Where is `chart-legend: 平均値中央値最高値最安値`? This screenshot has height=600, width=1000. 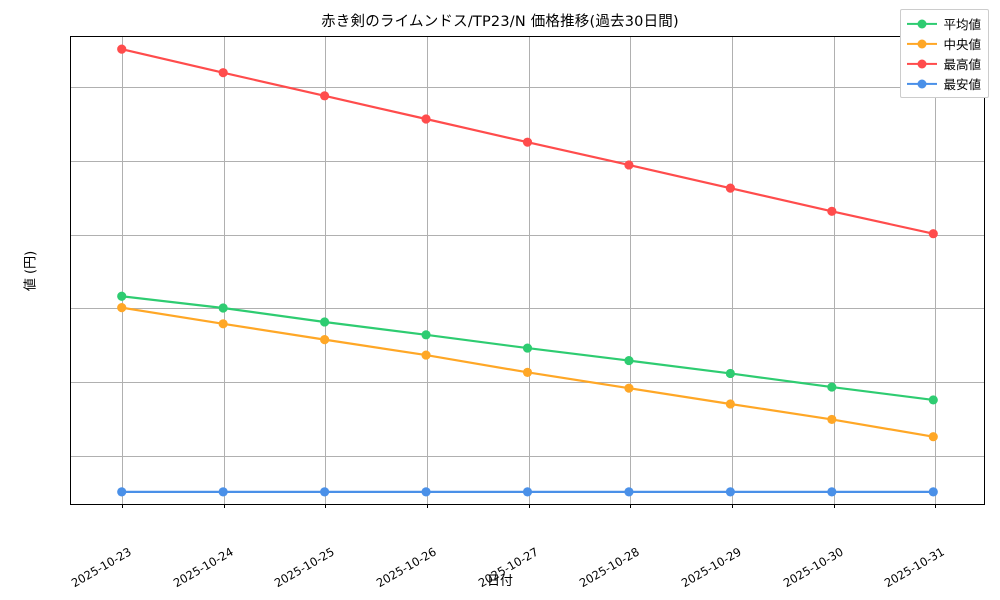 chart-legend: 平均値中央値最高値最安値 is located at coordinates (944, 53).